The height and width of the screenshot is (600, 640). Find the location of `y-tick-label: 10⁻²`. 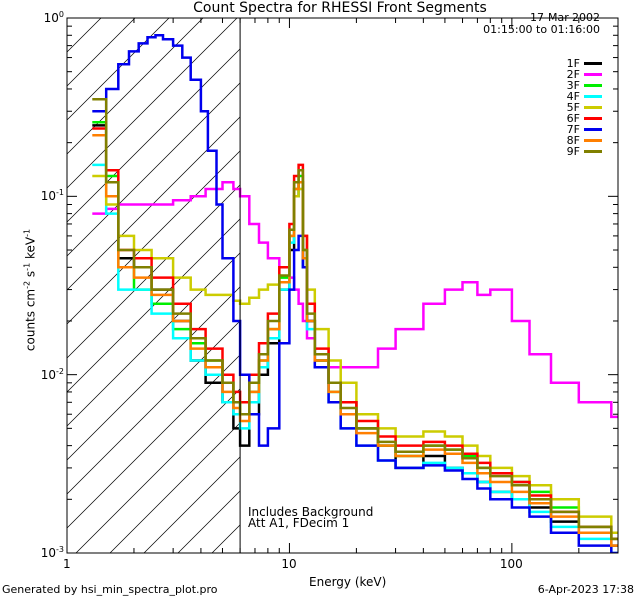

y-tick-label: 10⁻² is located at coordinates (52, 374).